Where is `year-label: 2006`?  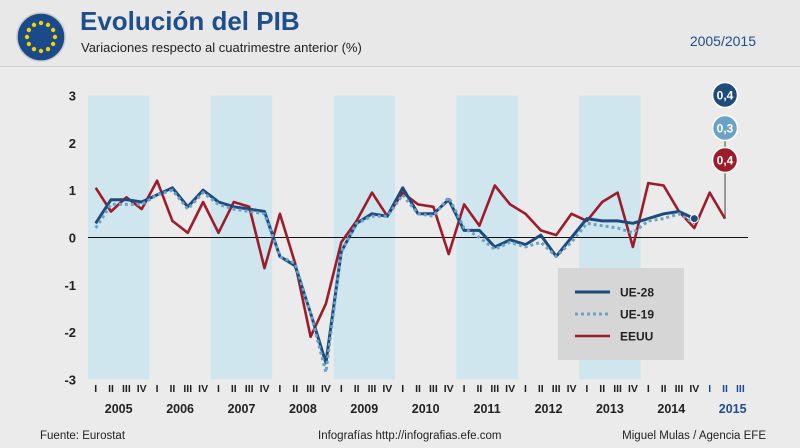
year-label: 2006 is located at coordinates (180, 409).